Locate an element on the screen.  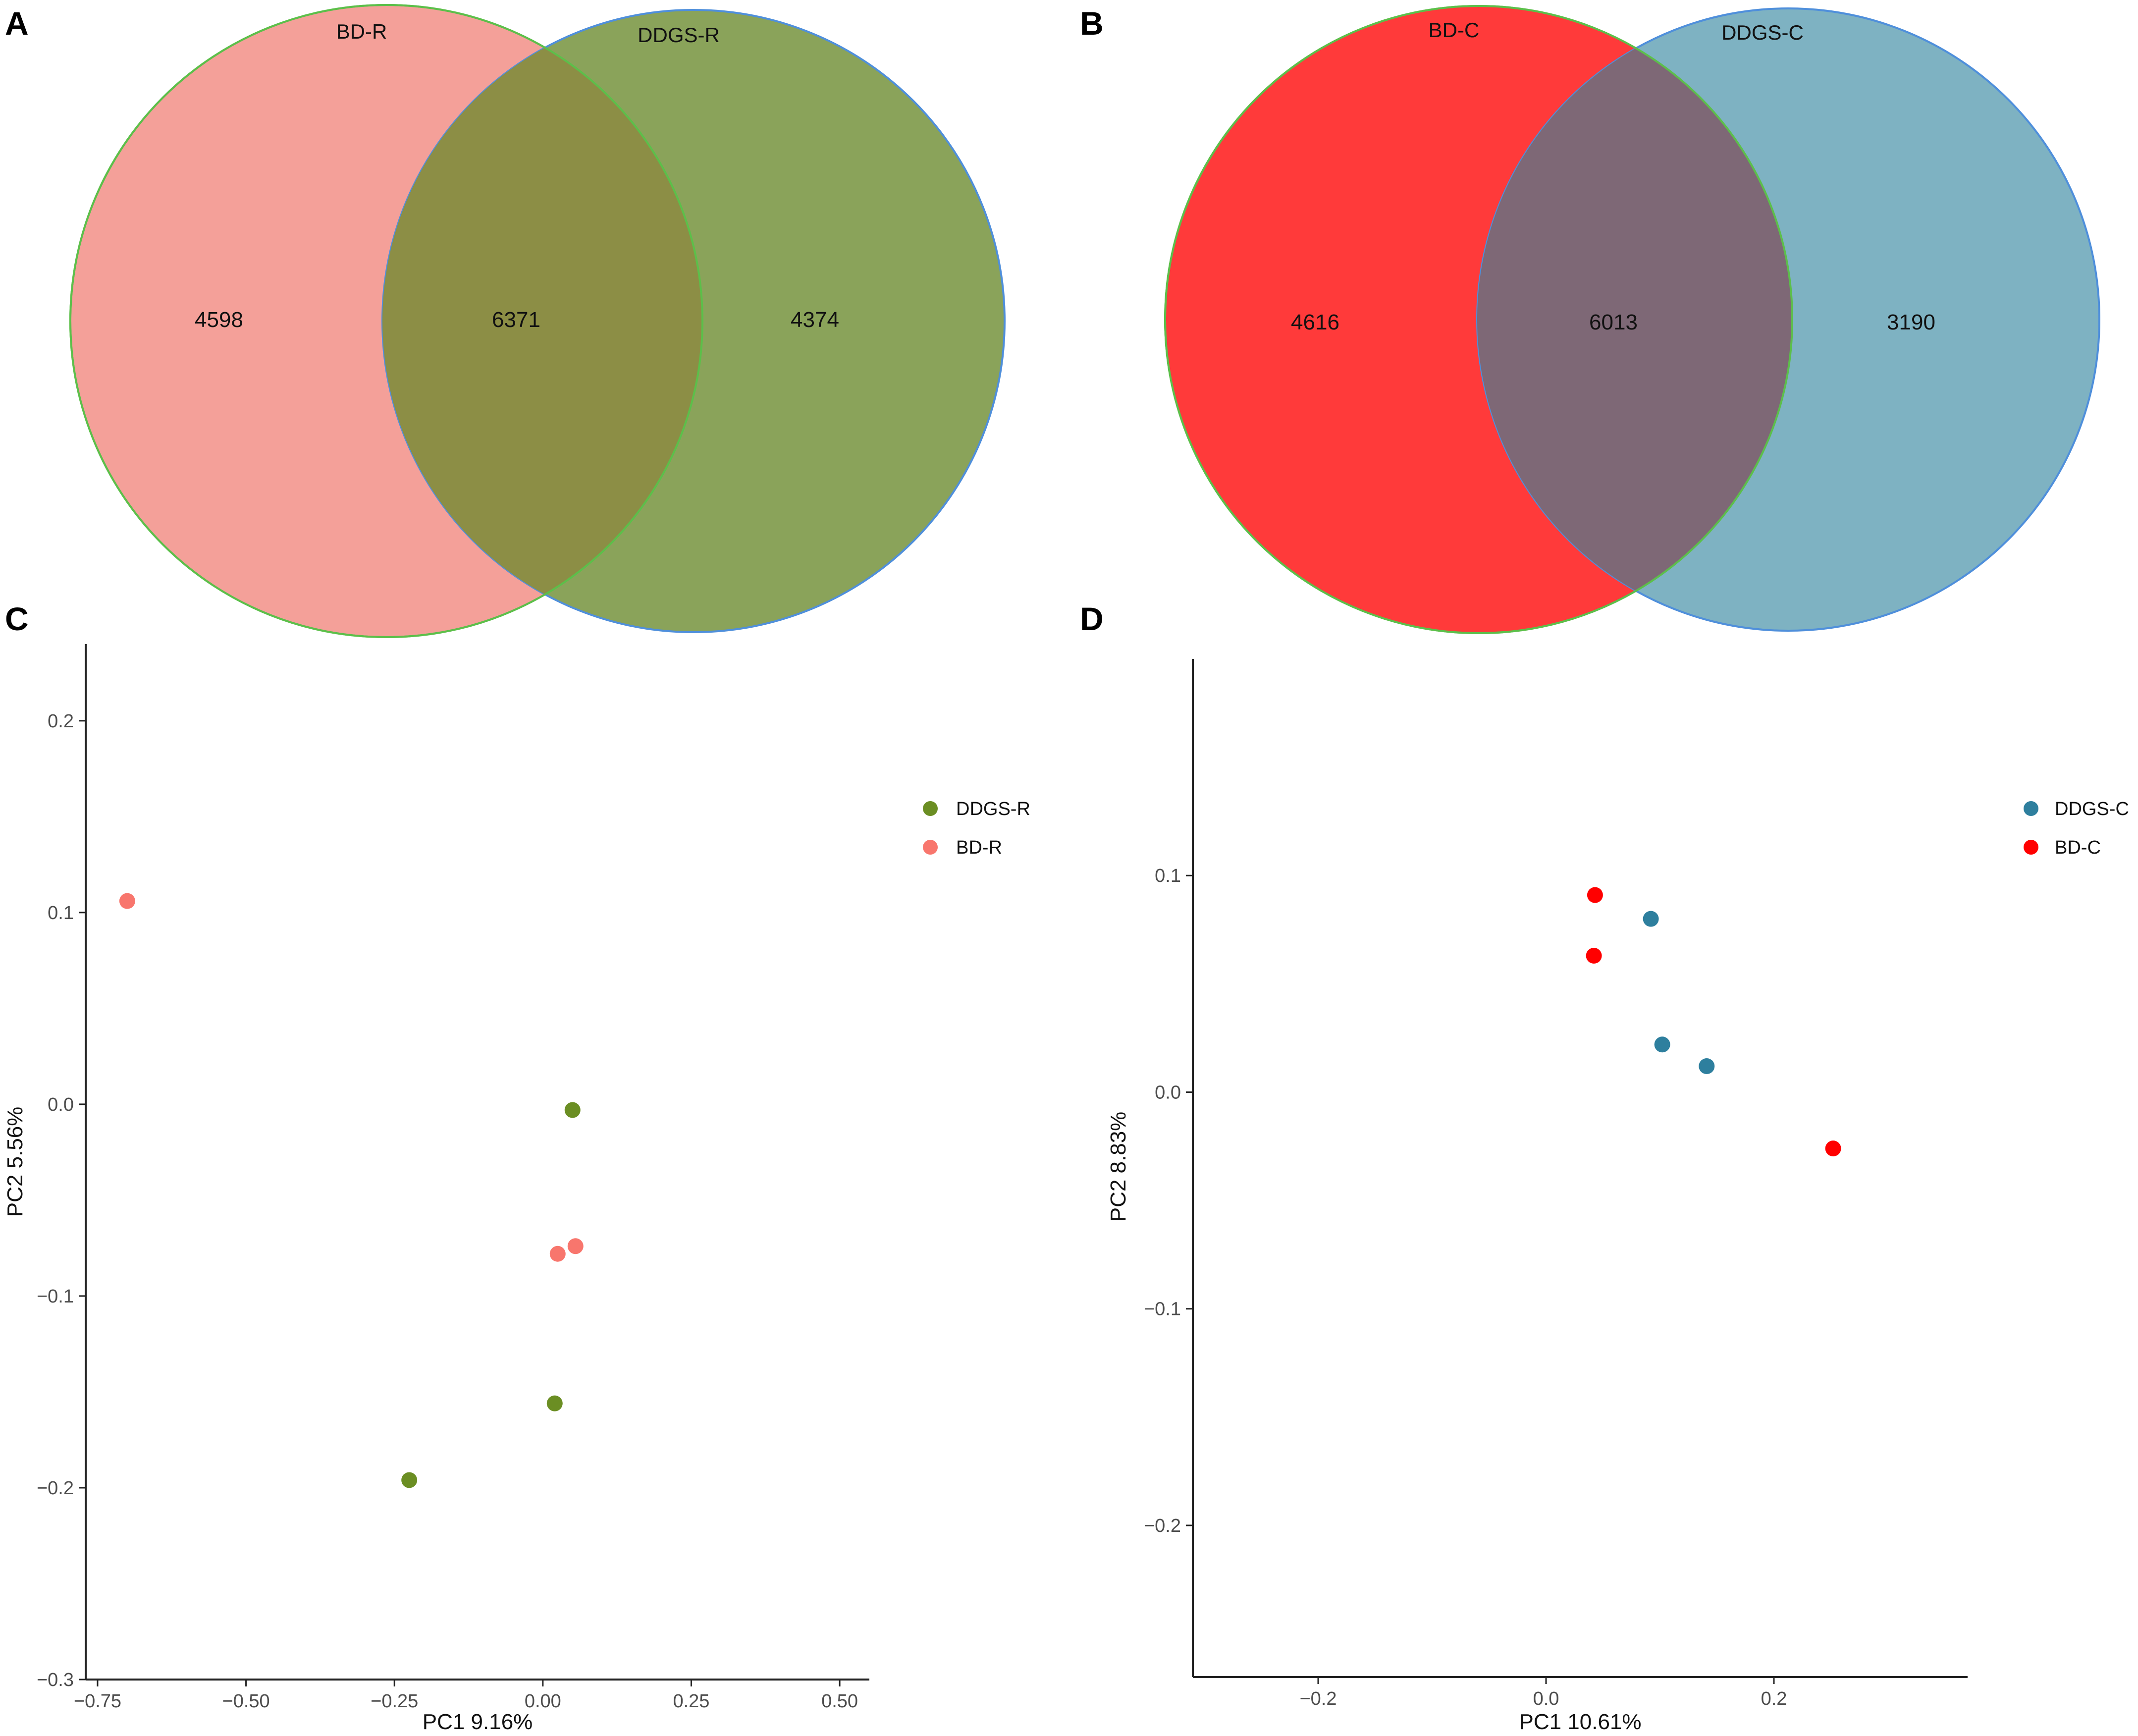
x-tick-label: 0.2 is located at coordinates (1774, 1698).